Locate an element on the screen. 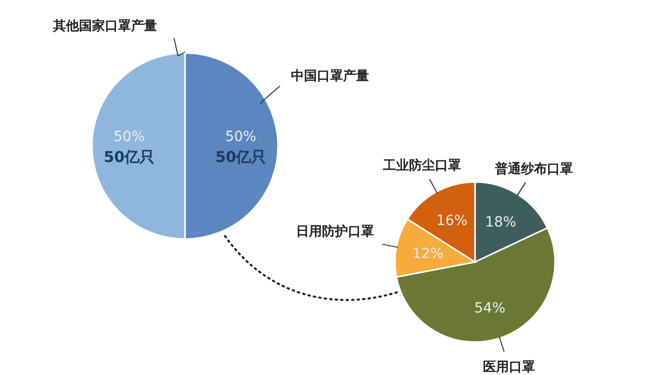 The image size is (650, 375). slice-label: 普通纱布口罩 is located at coordinates (534, 168).